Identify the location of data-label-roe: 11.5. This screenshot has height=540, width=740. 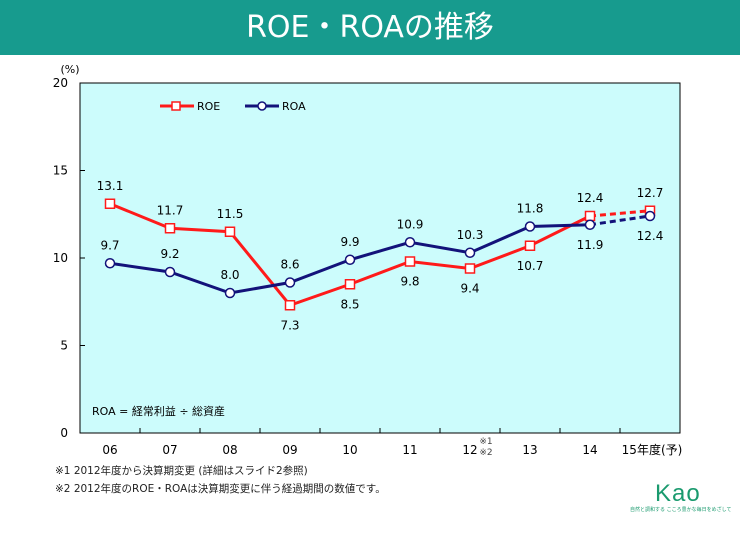
(230, 214).